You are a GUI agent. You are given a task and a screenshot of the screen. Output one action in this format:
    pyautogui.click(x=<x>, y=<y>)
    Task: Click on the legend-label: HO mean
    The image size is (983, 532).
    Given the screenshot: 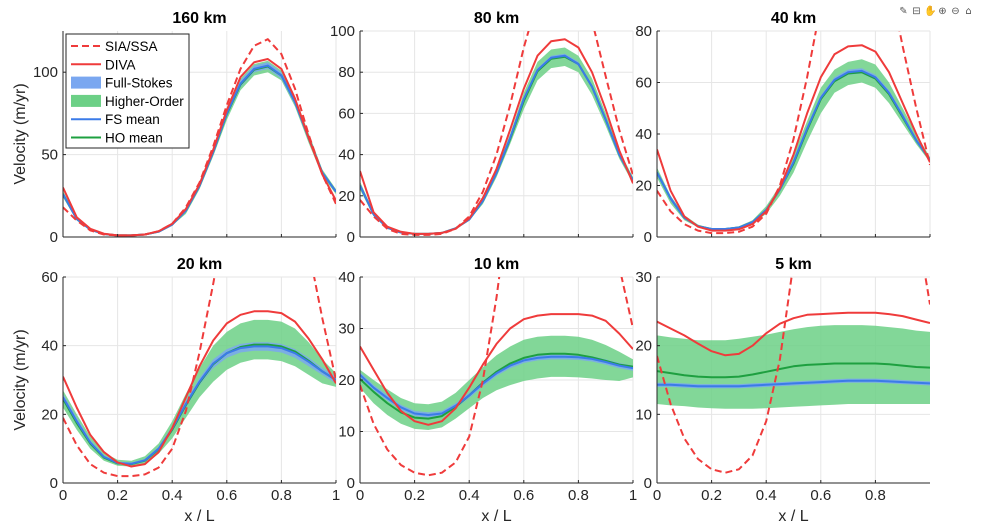 What is the action you would take?
    pyautogui.click(x=134, y=138)
    